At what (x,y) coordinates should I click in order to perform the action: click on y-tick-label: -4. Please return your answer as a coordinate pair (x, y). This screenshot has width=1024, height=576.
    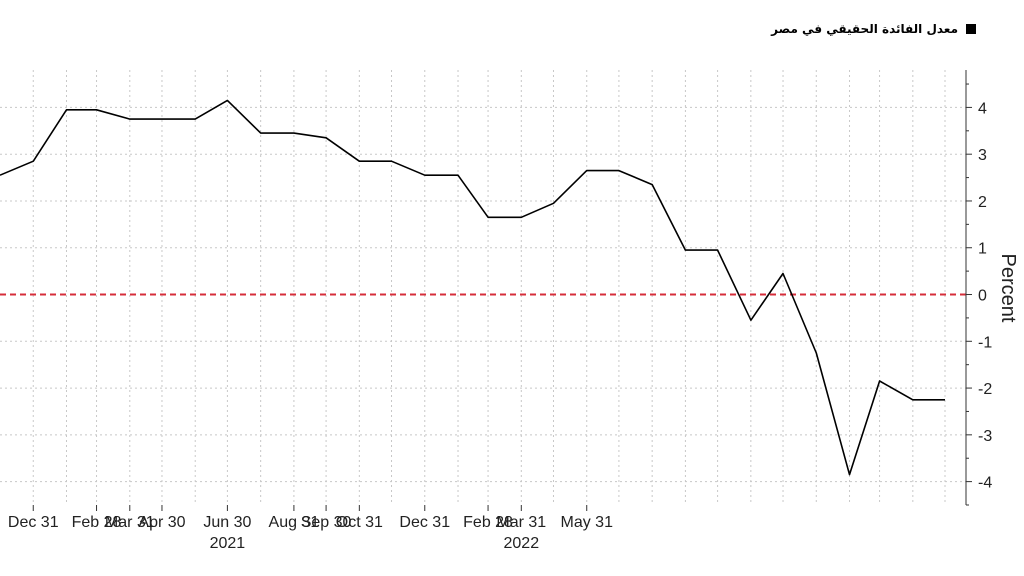
    Looking at the image, I should click on (985, 483).